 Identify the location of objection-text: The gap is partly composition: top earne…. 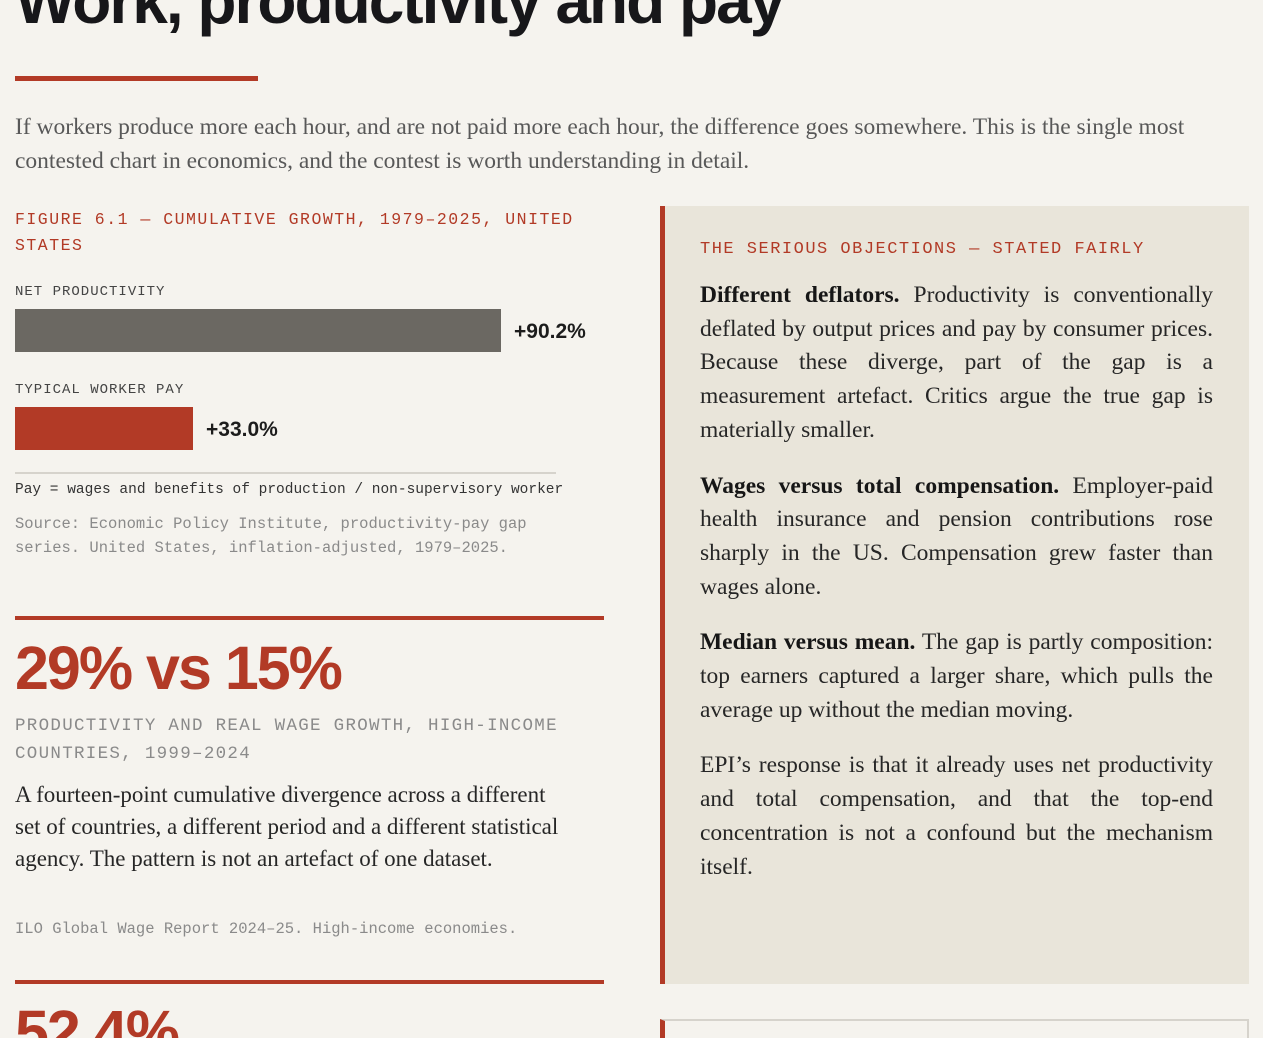
(956, 676).